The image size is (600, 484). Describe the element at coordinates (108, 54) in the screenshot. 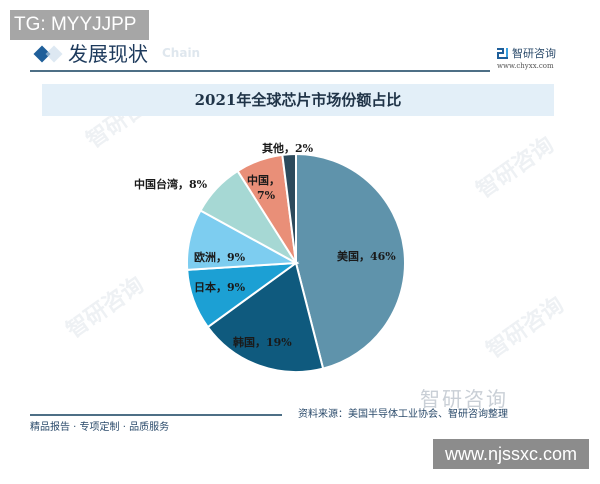

I see `section-title: 发展现状` at that location.